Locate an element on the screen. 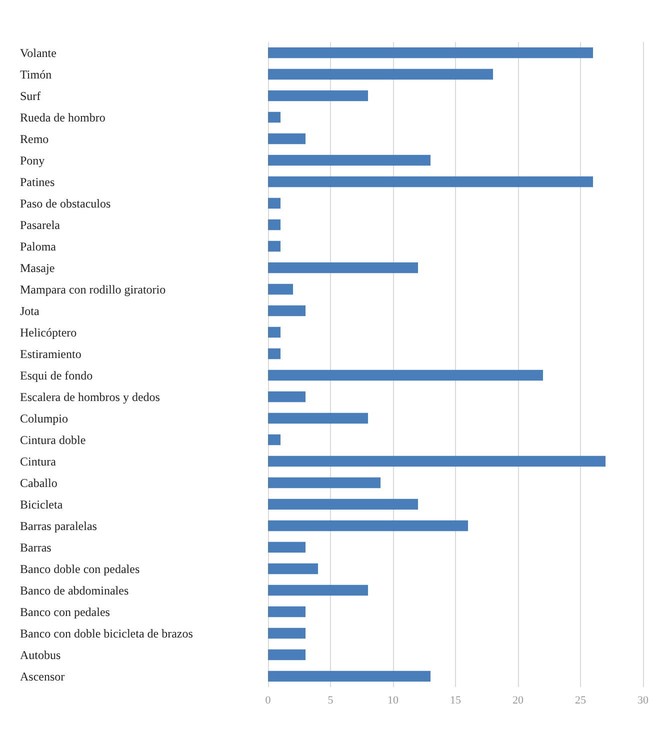 This screenshot has height=735, width=665. y-tick-label: Surf is located at coordinates (30, 95).